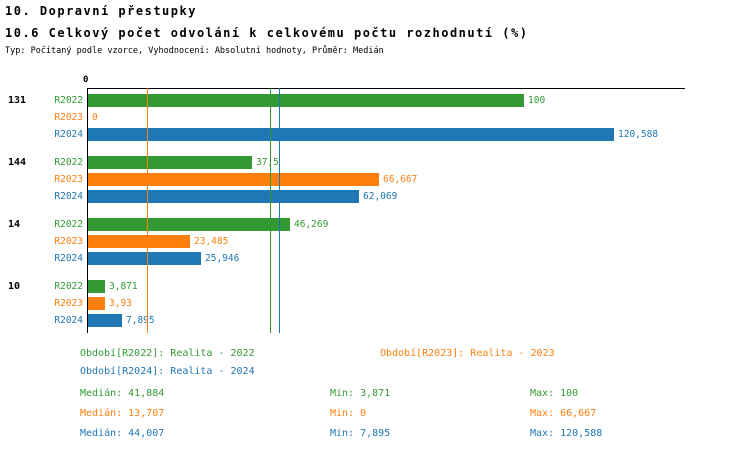  What do you see at coordinates (122, 413) in the screenshot?
I see `stat-median-r2023: Medián: 13,707` at bounding box center [122, 413].